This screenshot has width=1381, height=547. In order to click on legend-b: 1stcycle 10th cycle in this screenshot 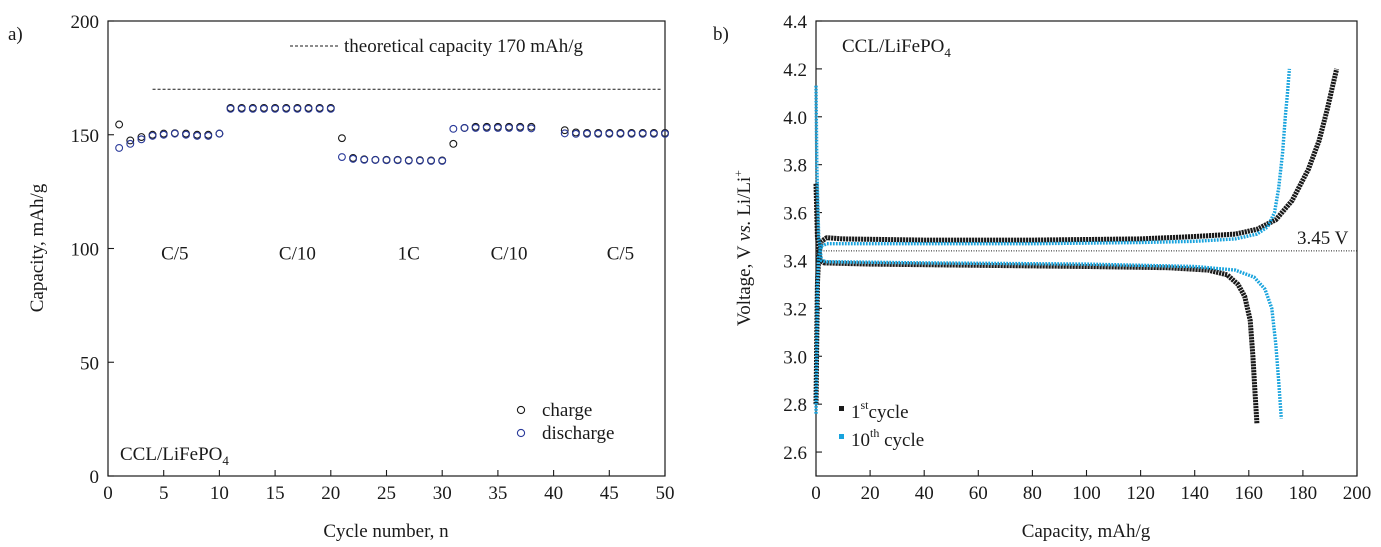, I will do `click(881, 424)`.